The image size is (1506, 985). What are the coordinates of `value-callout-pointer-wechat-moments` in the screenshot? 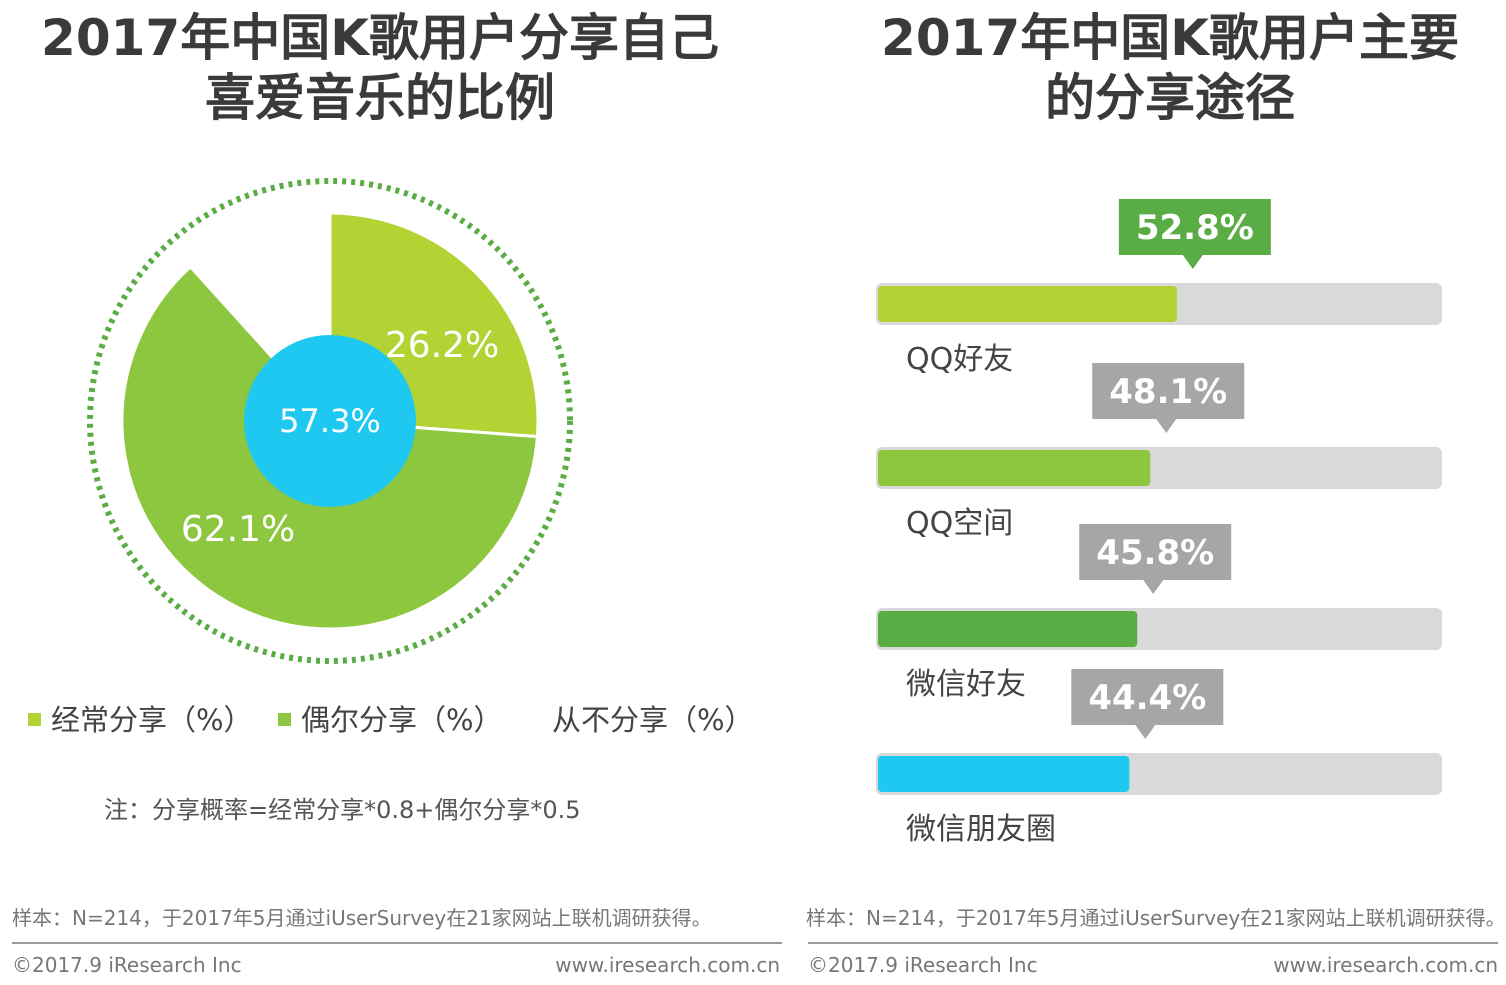 It's located at (1145, 732).